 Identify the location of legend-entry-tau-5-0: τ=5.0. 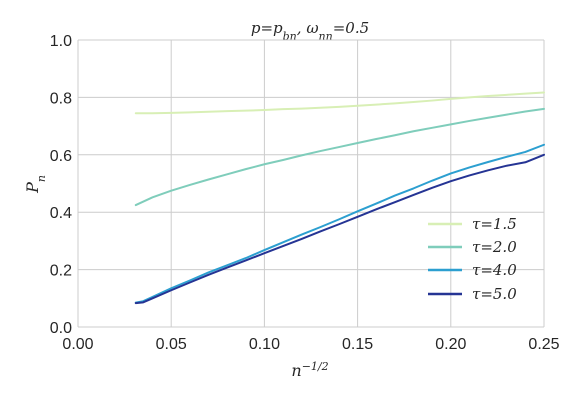
(472, 294).